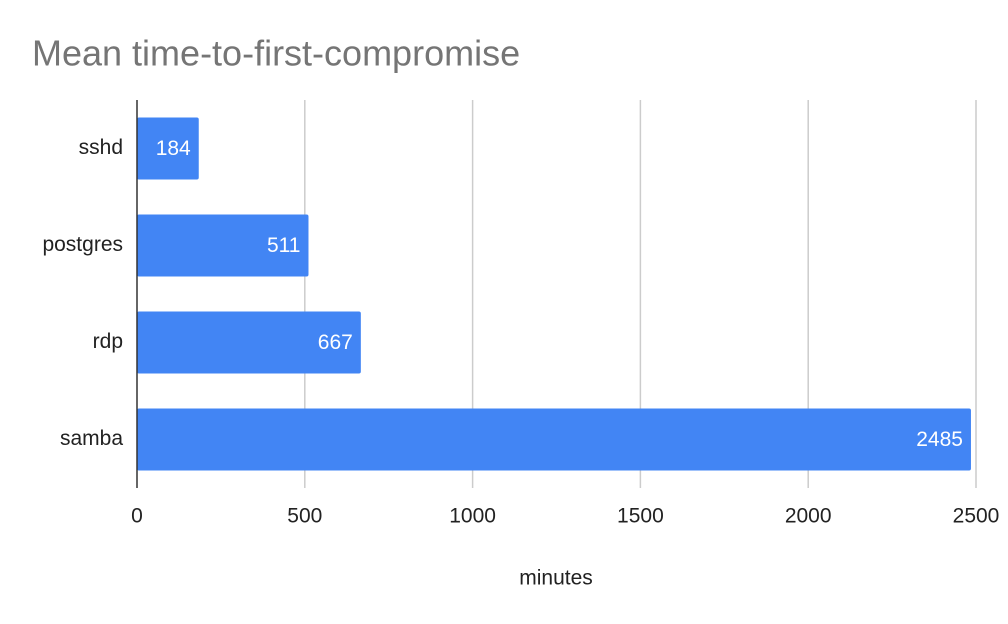  Describe the element at coordinates (976, 516) in the screenshot. I see `x-tick-label: 2500` at that location.